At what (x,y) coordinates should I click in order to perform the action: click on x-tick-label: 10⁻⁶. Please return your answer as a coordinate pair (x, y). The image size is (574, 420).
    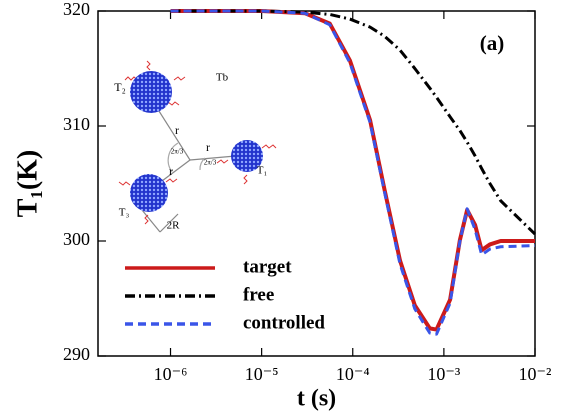
    Looking at the image, I should click on (171, 374).